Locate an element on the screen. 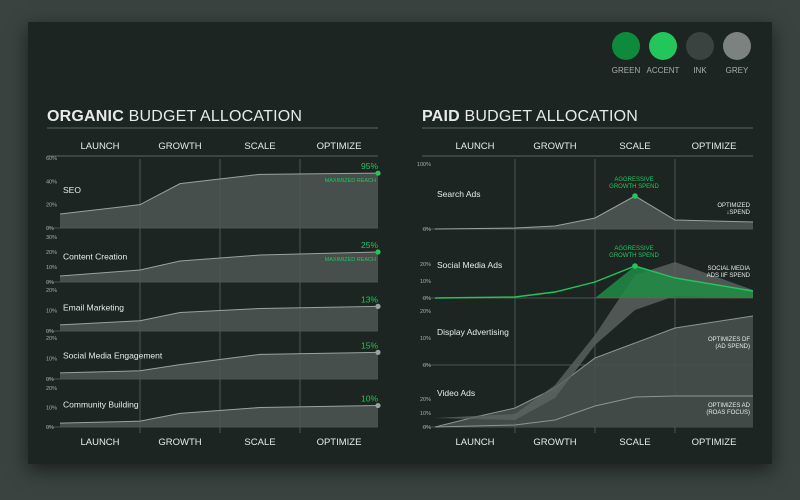 The image size is (800, 500). palette-label: ACCENT is located at coordinates (663, 70).